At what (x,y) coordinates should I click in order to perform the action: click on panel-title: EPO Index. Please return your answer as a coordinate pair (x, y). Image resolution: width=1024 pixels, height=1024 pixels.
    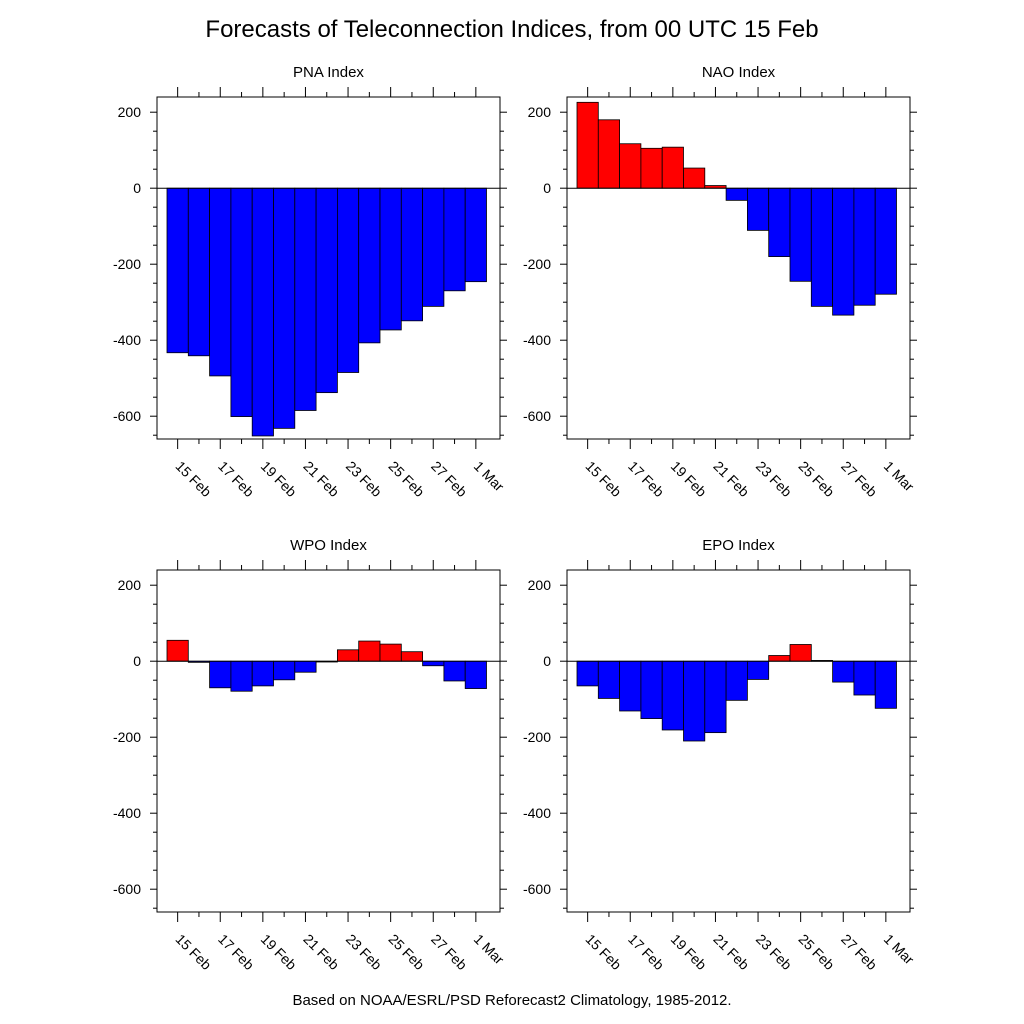
    Looking at the image, I should click on (738, 545).